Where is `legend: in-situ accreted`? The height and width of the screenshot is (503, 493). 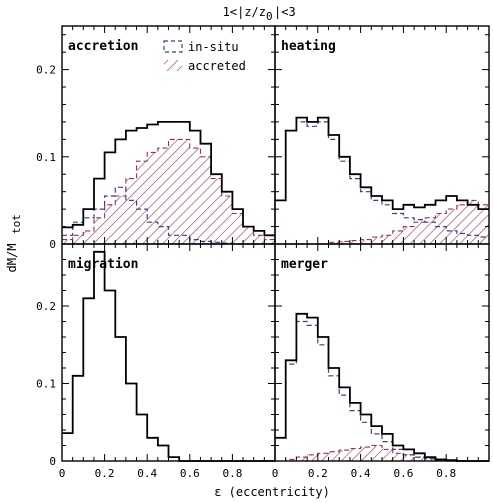 legend: in-situ accreted is located at coordinates (204, 56).